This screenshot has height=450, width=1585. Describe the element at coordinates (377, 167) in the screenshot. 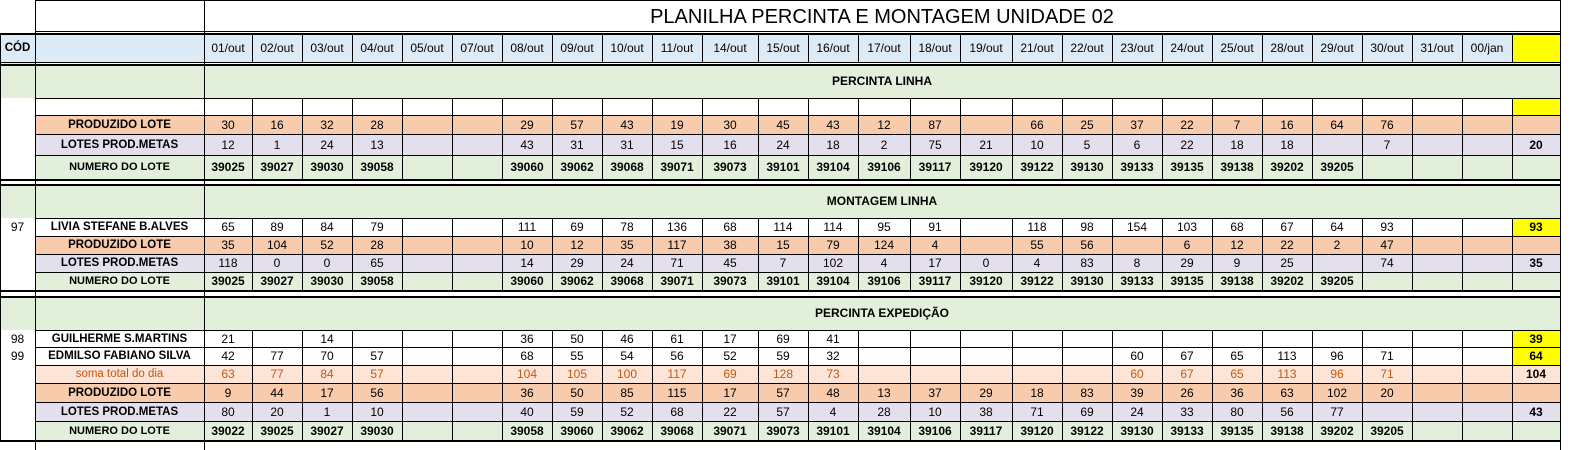

I see `data-cell: 39058` at that location.